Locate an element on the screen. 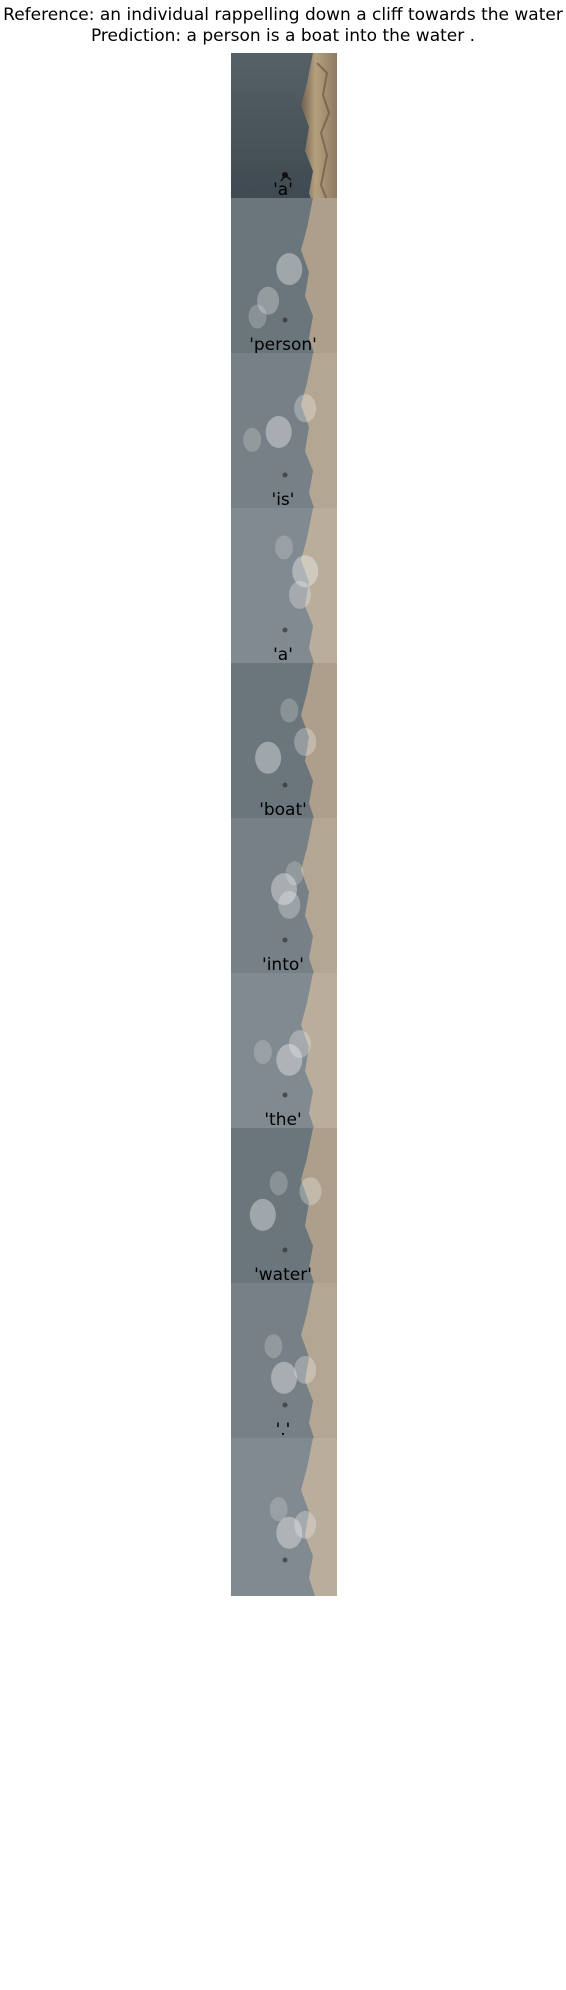 The width and height of the screenshot is (566, 1990). attention-word-label: 'into' is located at coordinates (283, 965).